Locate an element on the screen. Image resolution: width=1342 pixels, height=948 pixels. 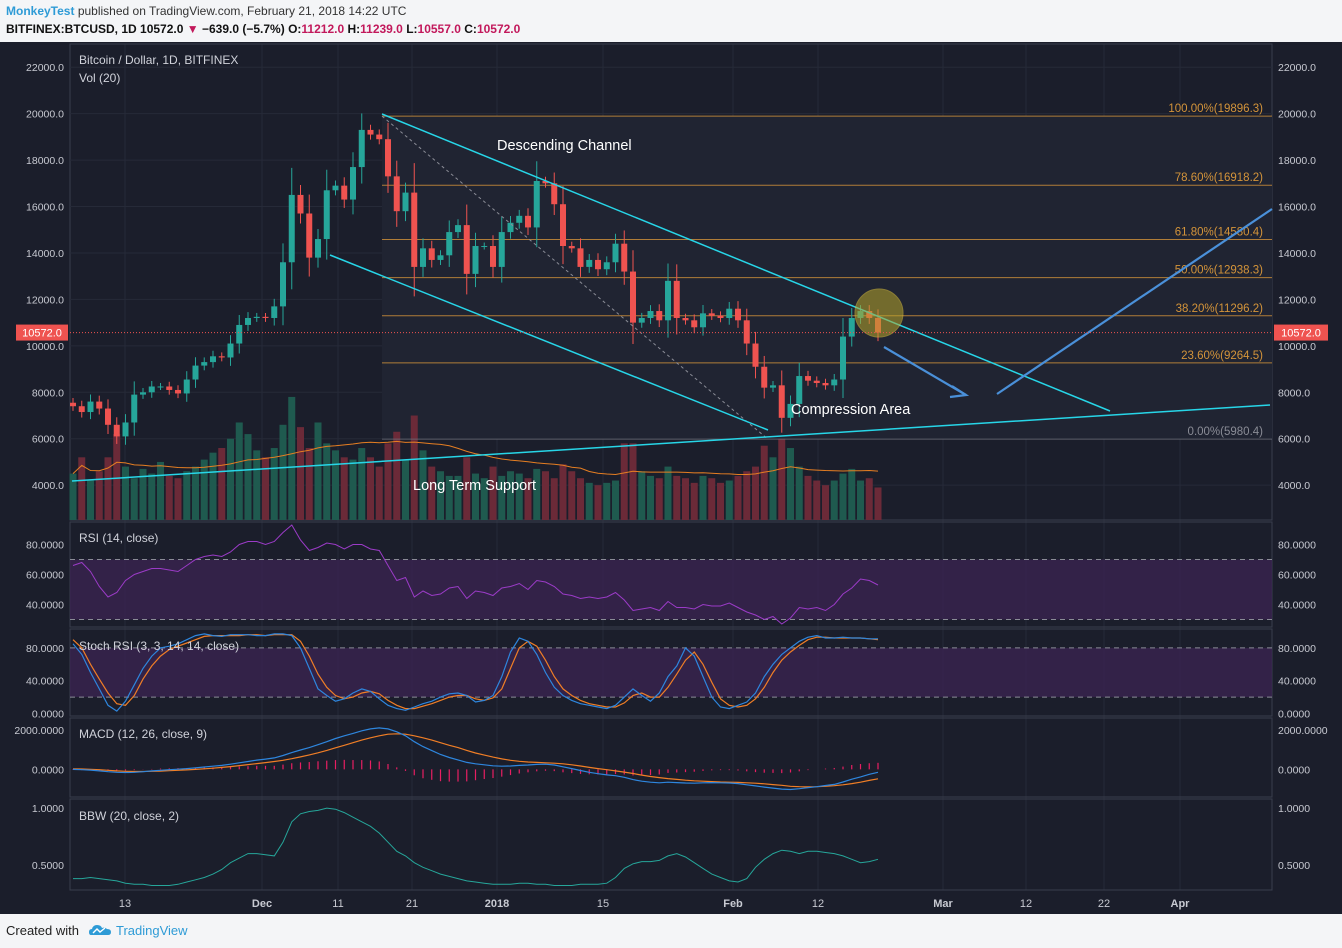
bbw-line is located at coordinates (476, 846).